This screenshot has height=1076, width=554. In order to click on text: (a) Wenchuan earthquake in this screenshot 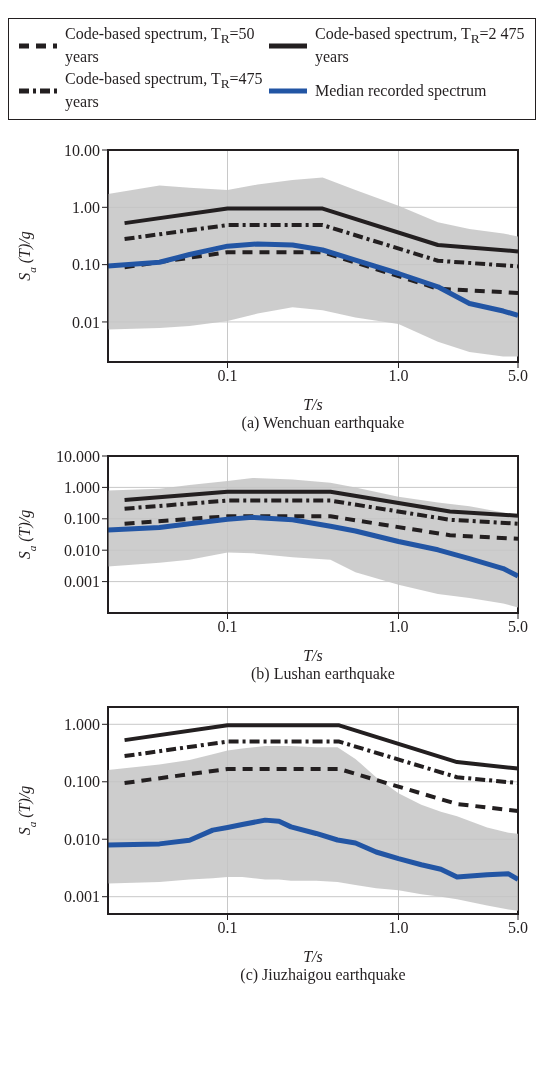, I will do `click(323, 423)`.